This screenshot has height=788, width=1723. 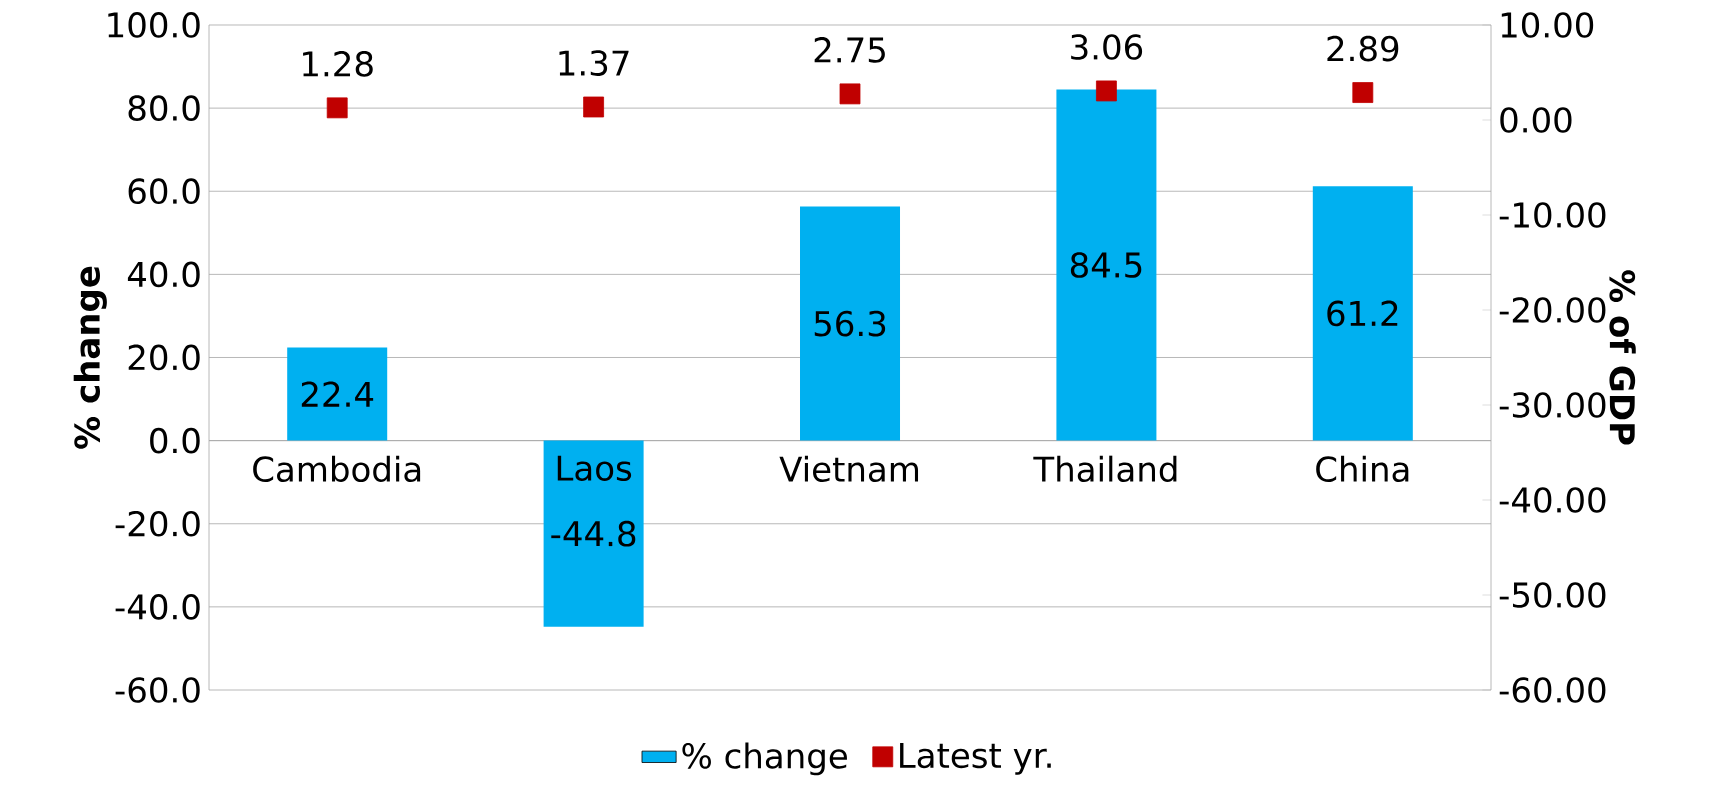 I want to click on data-label: 61.2, so click(x=1362, y=313).